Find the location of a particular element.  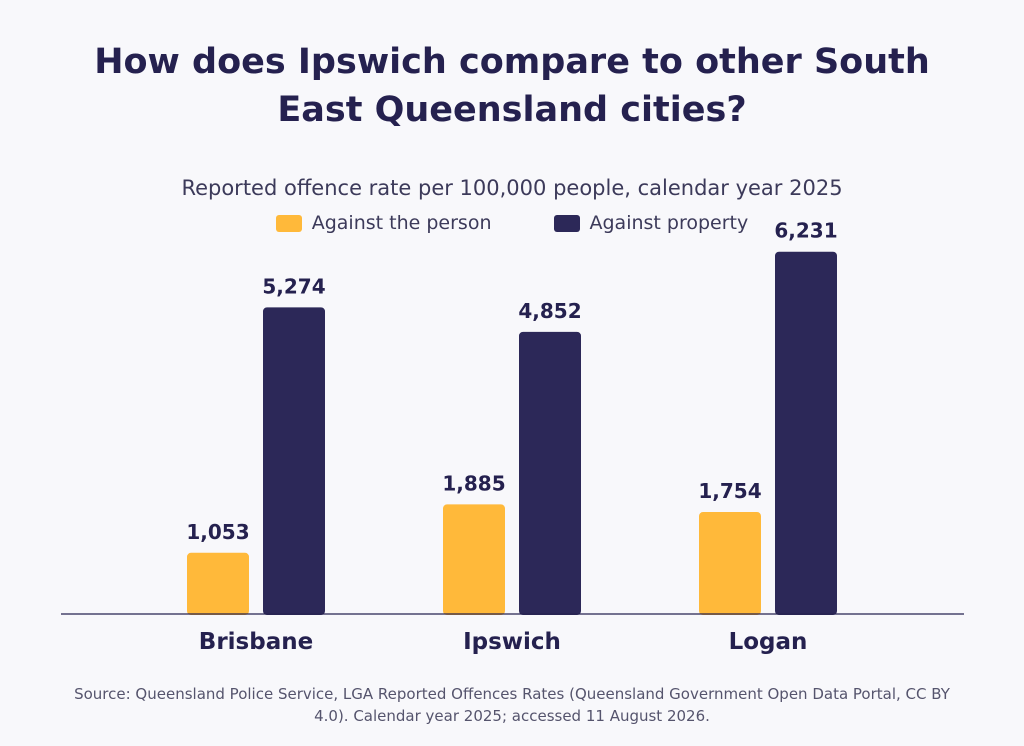

x-tick-label-logan: Logan is located at coordinates (768, 642).